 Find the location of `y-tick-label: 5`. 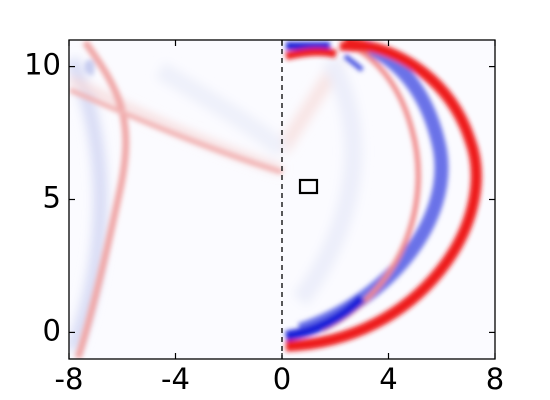

y-tick-label: 5 is located at coordinates (52, 198).